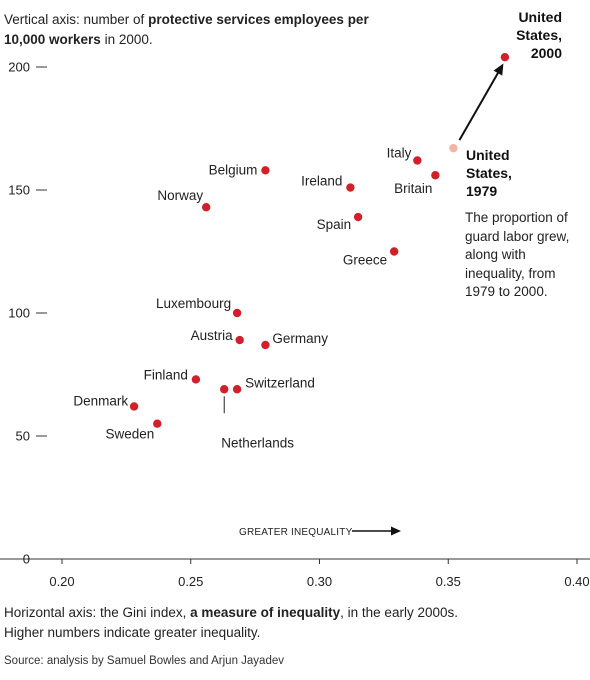  Describe the element at coordinates (23, 436) in the screenshot. I see `y-tick-label: 50` at that location.